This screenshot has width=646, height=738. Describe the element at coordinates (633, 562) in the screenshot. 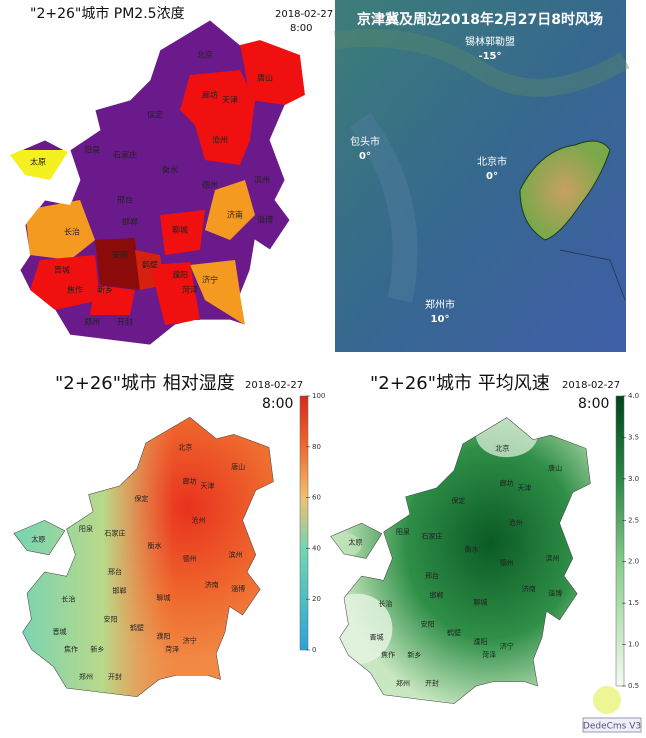

I see `colorbar-label: 2.0` at that location.